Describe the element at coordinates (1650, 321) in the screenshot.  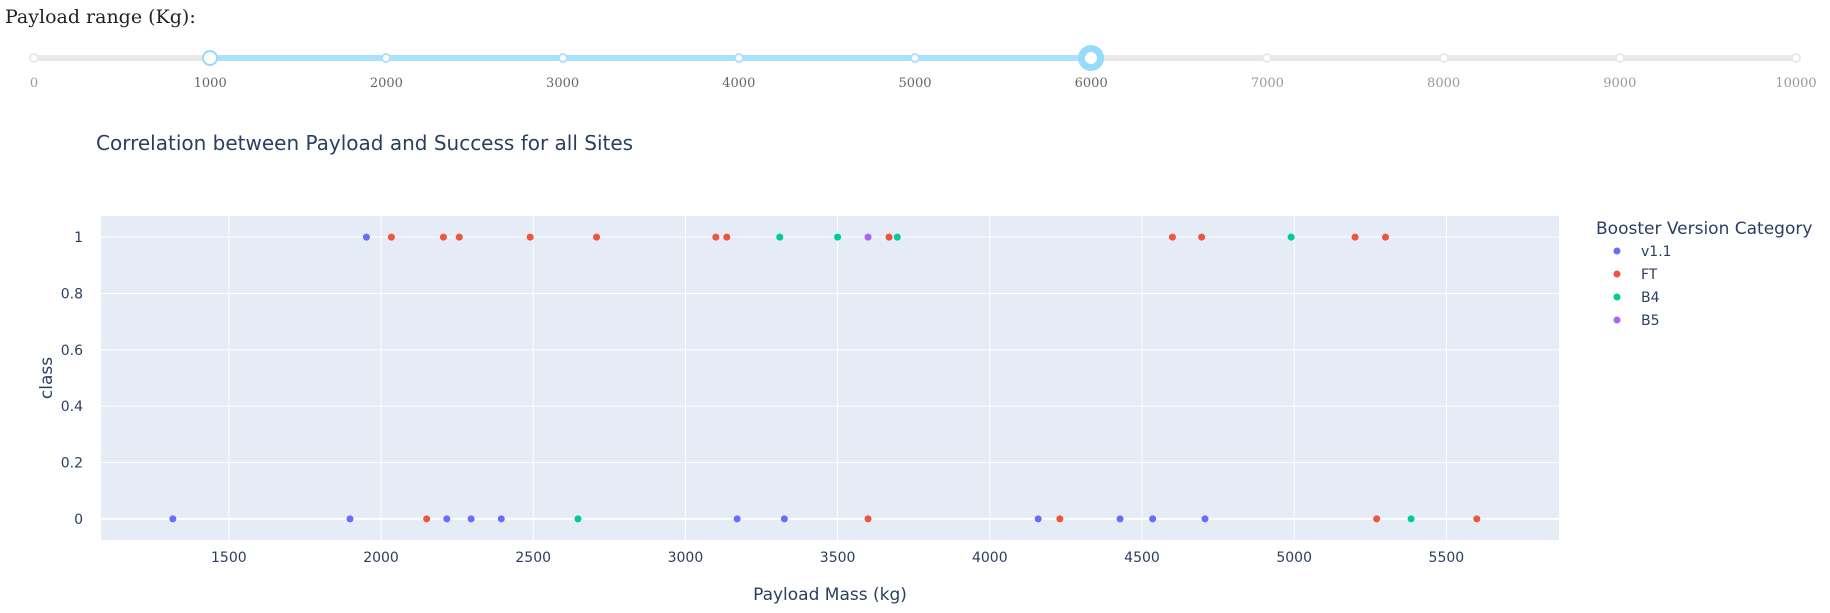
I see `legend-item-label: B5` at that location.